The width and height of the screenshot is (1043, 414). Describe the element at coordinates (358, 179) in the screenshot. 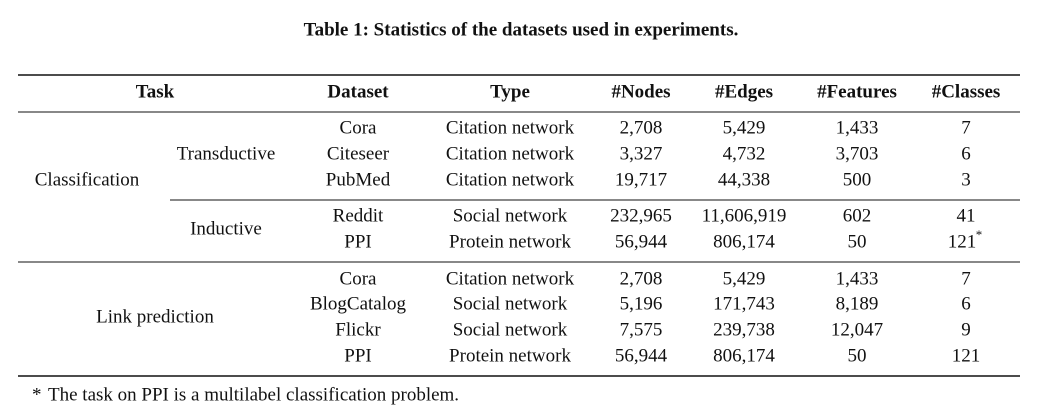

I see `table-cell: PubMed` at that location.